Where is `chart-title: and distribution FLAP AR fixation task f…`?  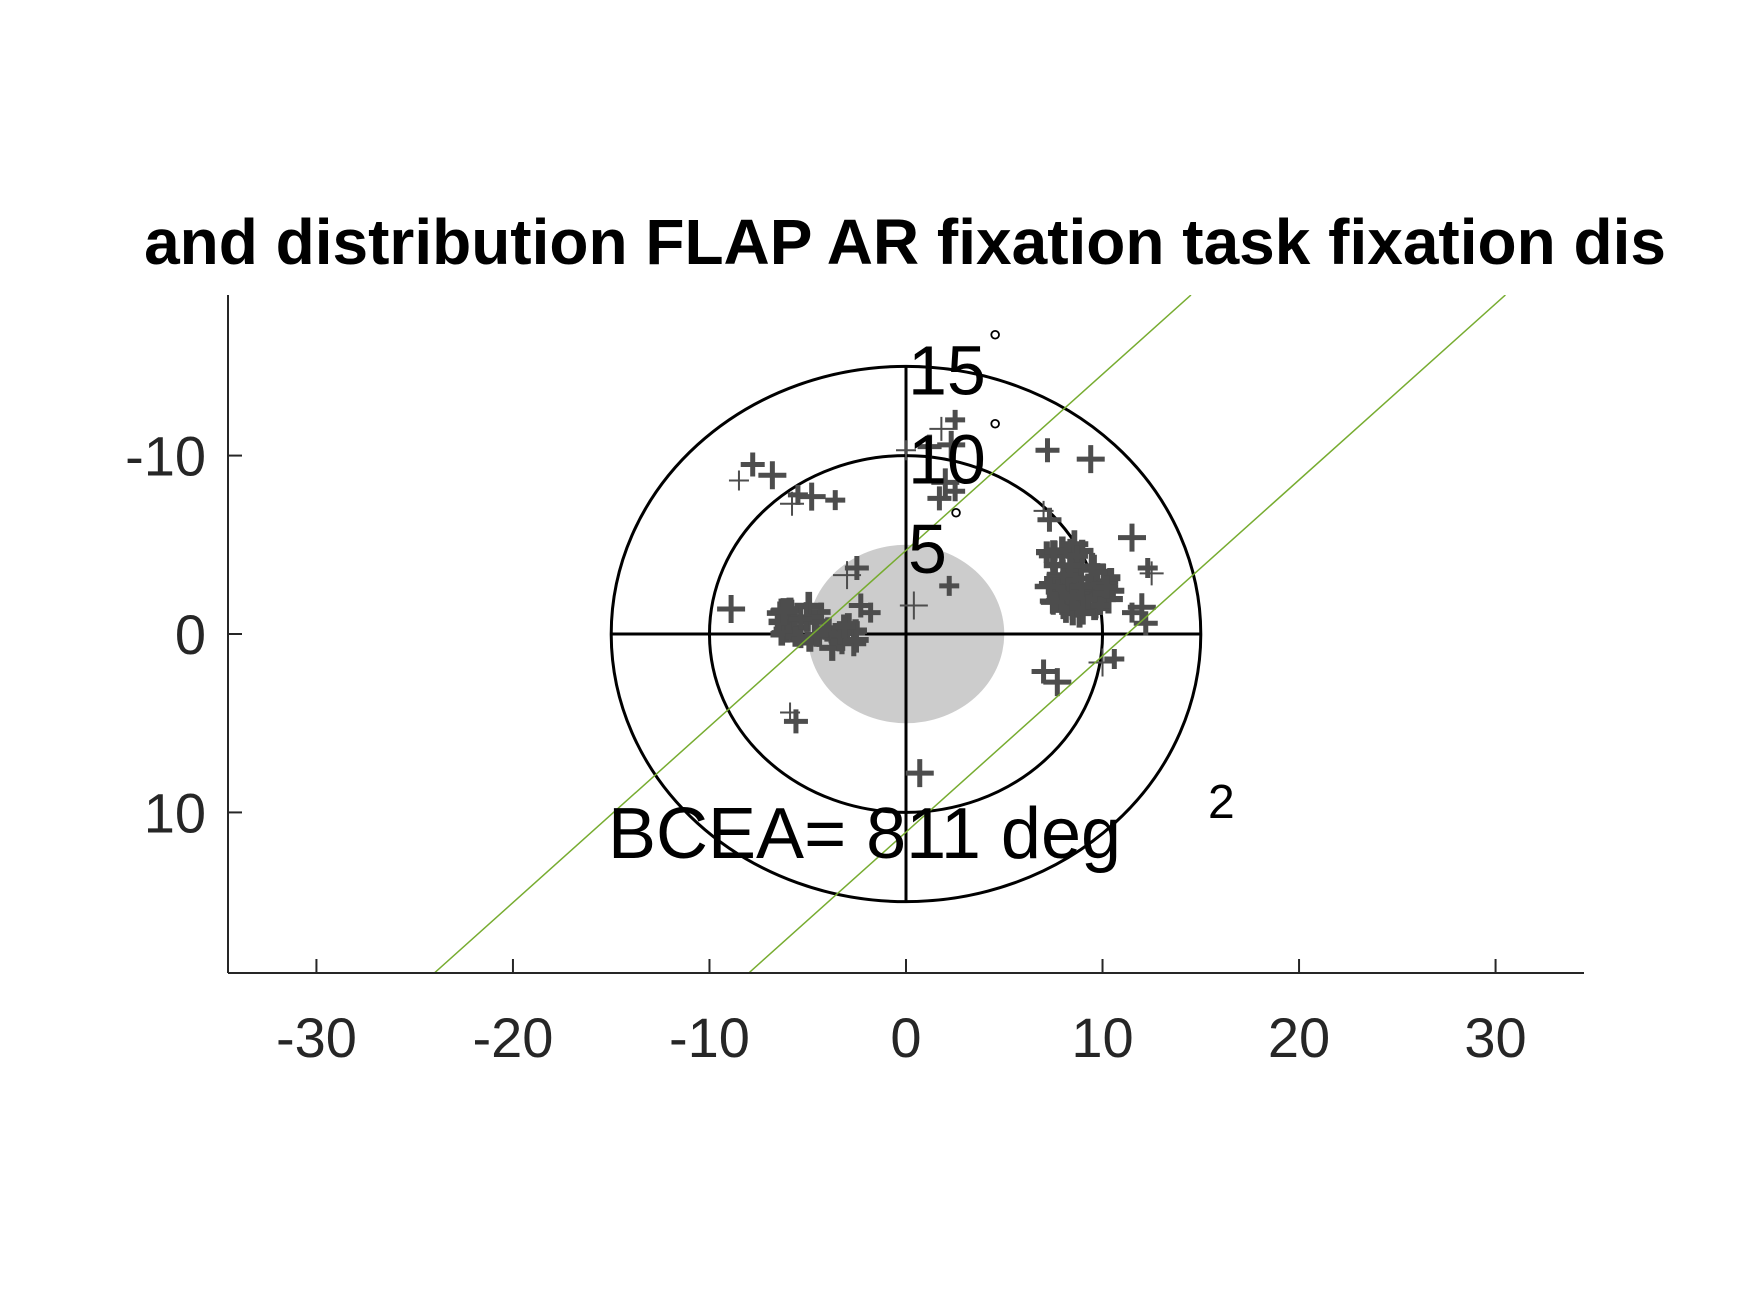
chart-title: and distribution FLAP AR fixation task f… is located at coordinates (905, 242).